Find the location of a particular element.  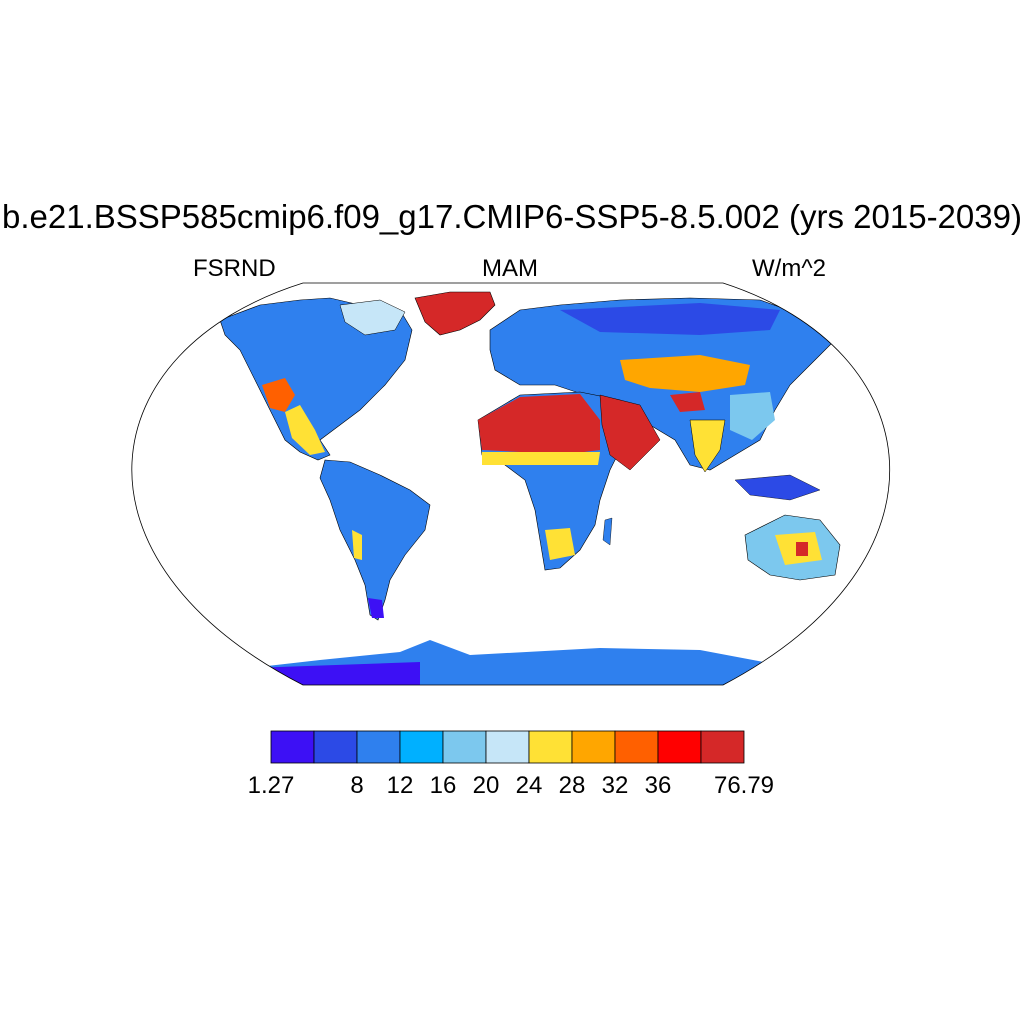

mexico is located at coordinates (305, 430).